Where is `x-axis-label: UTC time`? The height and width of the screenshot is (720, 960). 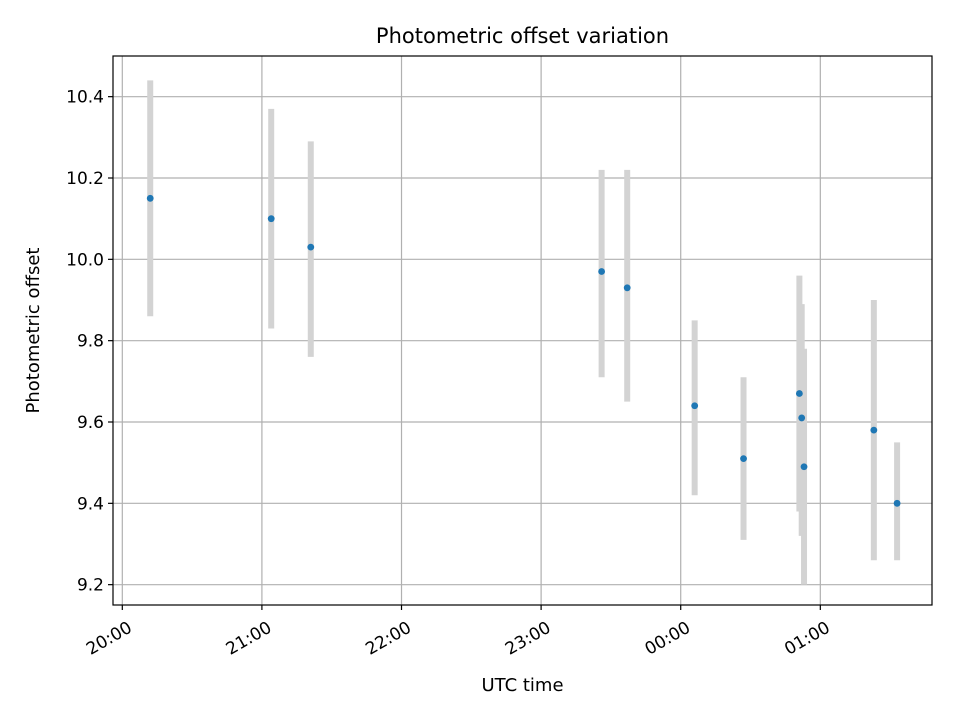
x-axis-label: UTC time is located at coordinates (522, 685).